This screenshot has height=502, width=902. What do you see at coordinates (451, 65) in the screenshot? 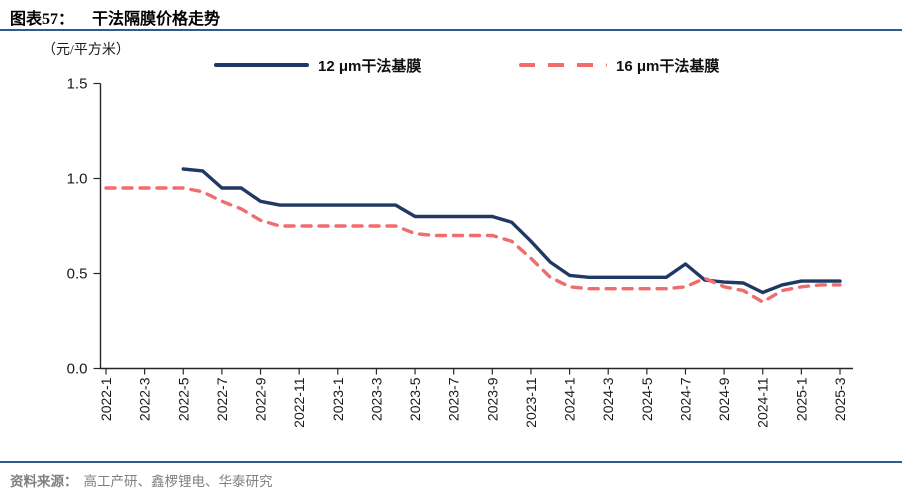
I see `chart-legend: 12 μm干法基膜 16 μm干法基膜` at bounding box center [451, 65].